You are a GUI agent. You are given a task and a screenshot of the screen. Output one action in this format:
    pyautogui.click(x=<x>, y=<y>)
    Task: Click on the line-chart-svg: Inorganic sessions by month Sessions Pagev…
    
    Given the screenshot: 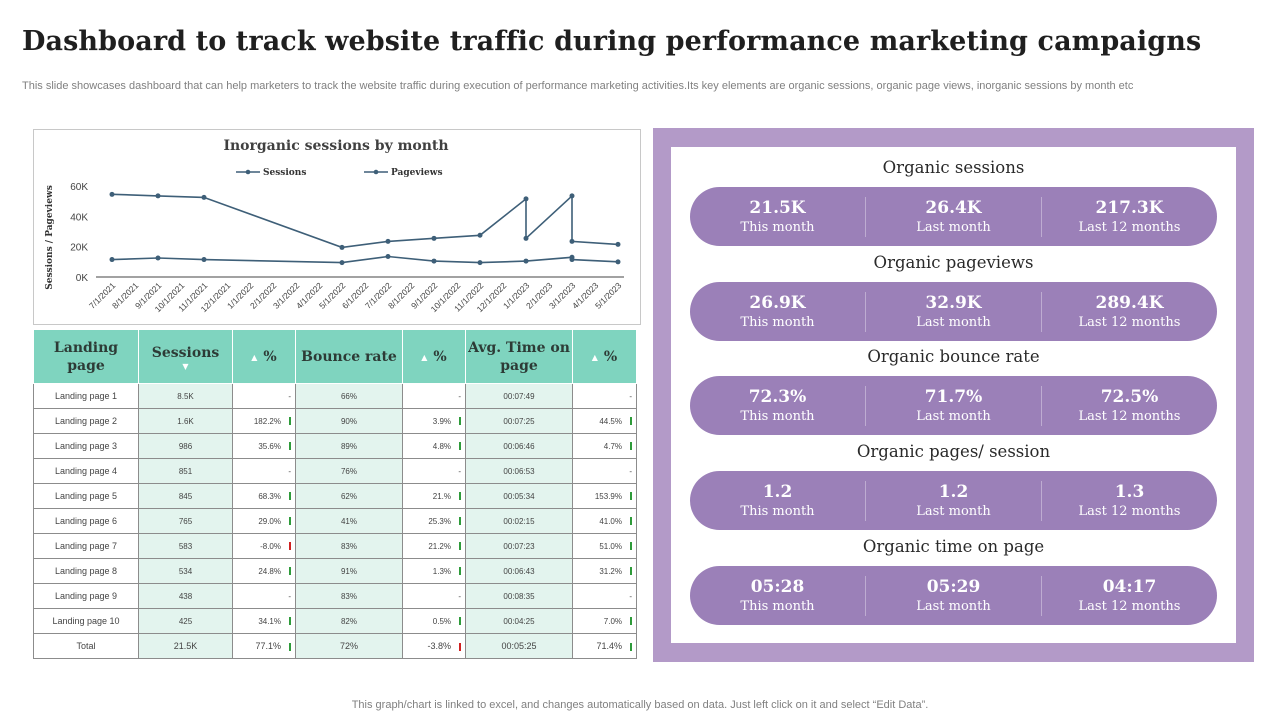 What is the action you would take?
    pyautogui.click(x=334, y=226)
    